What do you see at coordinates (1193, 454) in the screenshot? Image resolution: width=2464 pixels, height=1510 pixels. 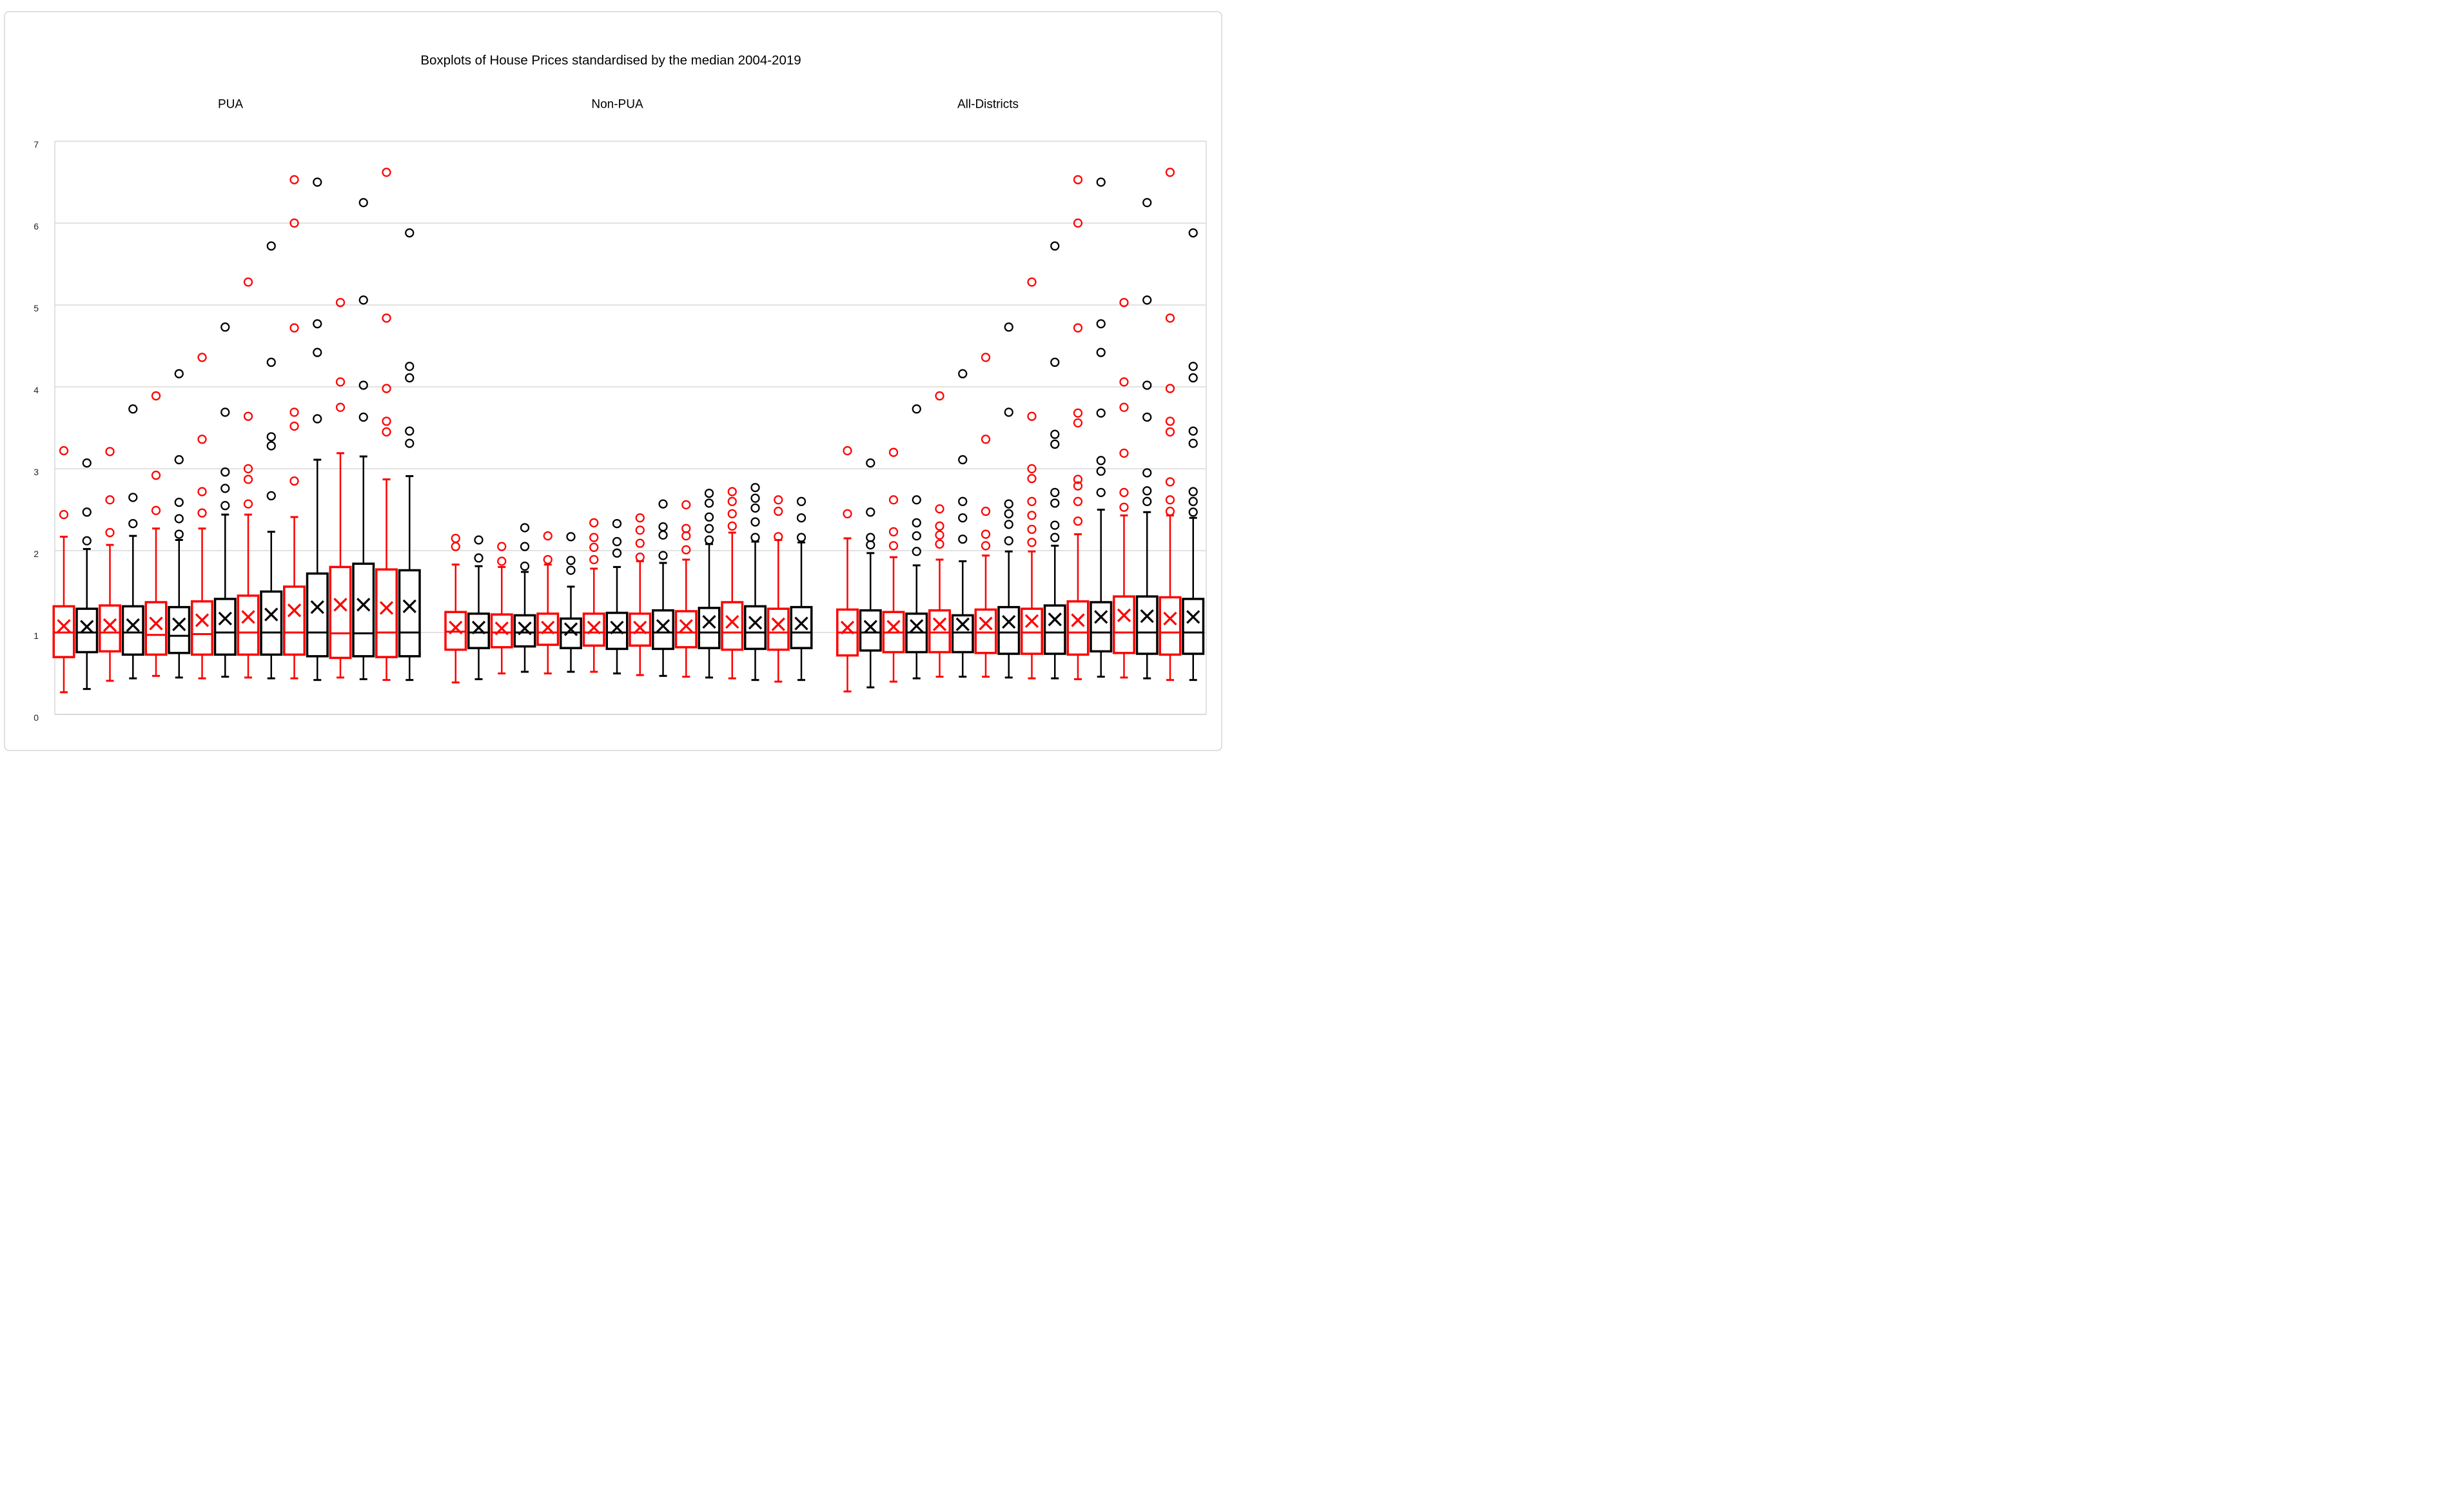 I see `boxplot-all-districts-2019` at bounding box center [1193, 454].